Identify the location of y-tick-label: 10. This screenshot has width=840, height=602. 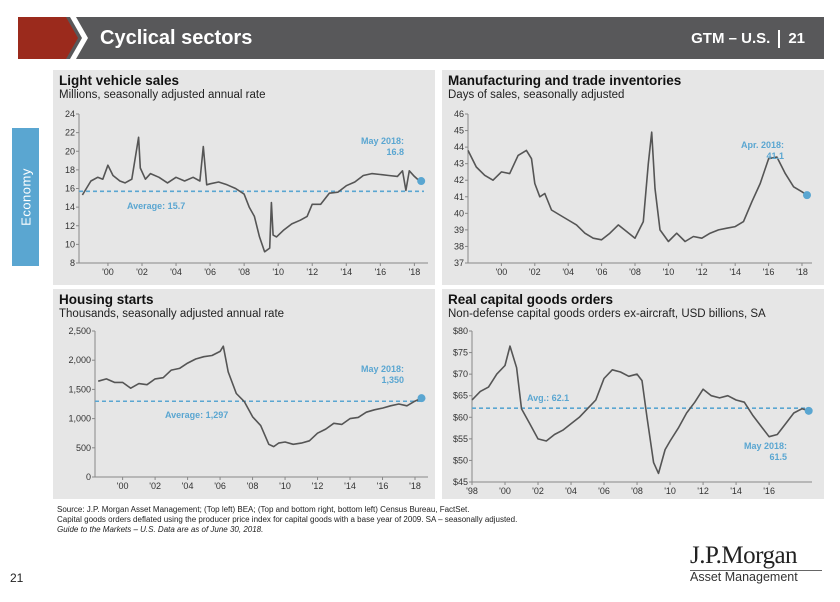
(70, 244).